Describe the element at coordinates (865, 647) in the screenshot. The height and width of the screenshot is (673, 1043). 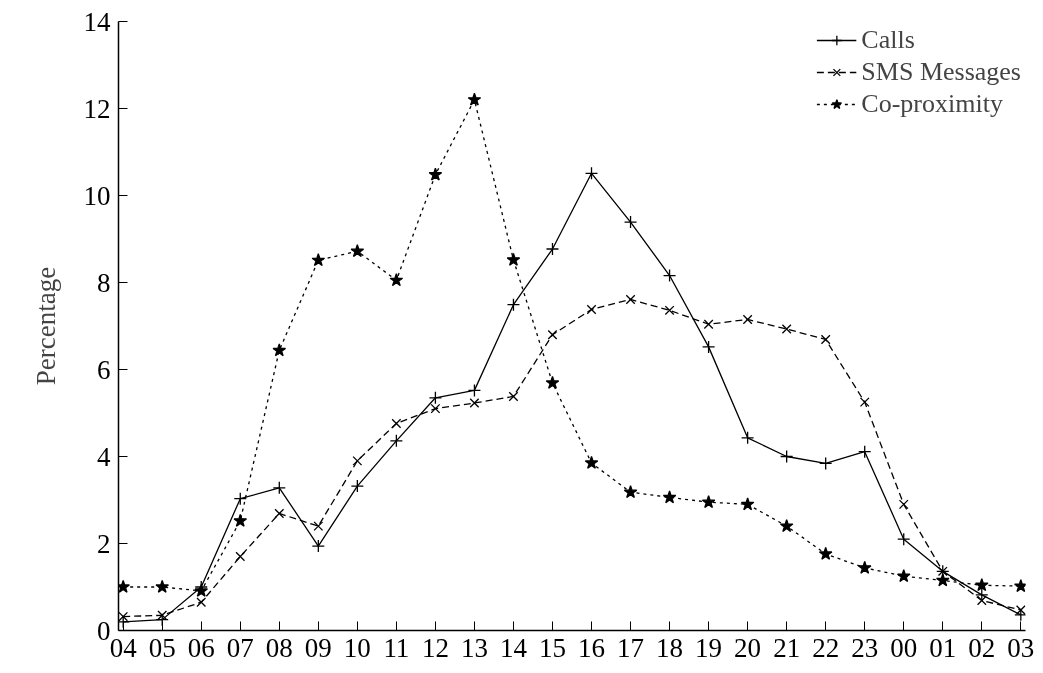
I see `x-tick-label: 23` at that location.